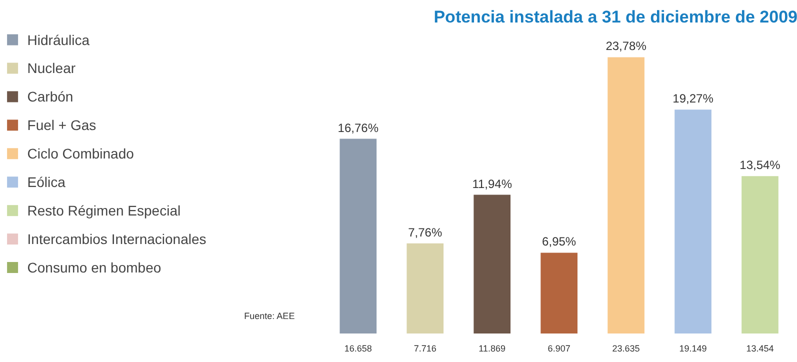  What do you see at coordinates (760, 348) in the screenshot?
I see `text: 13.454` at bounding box center [760, 348].